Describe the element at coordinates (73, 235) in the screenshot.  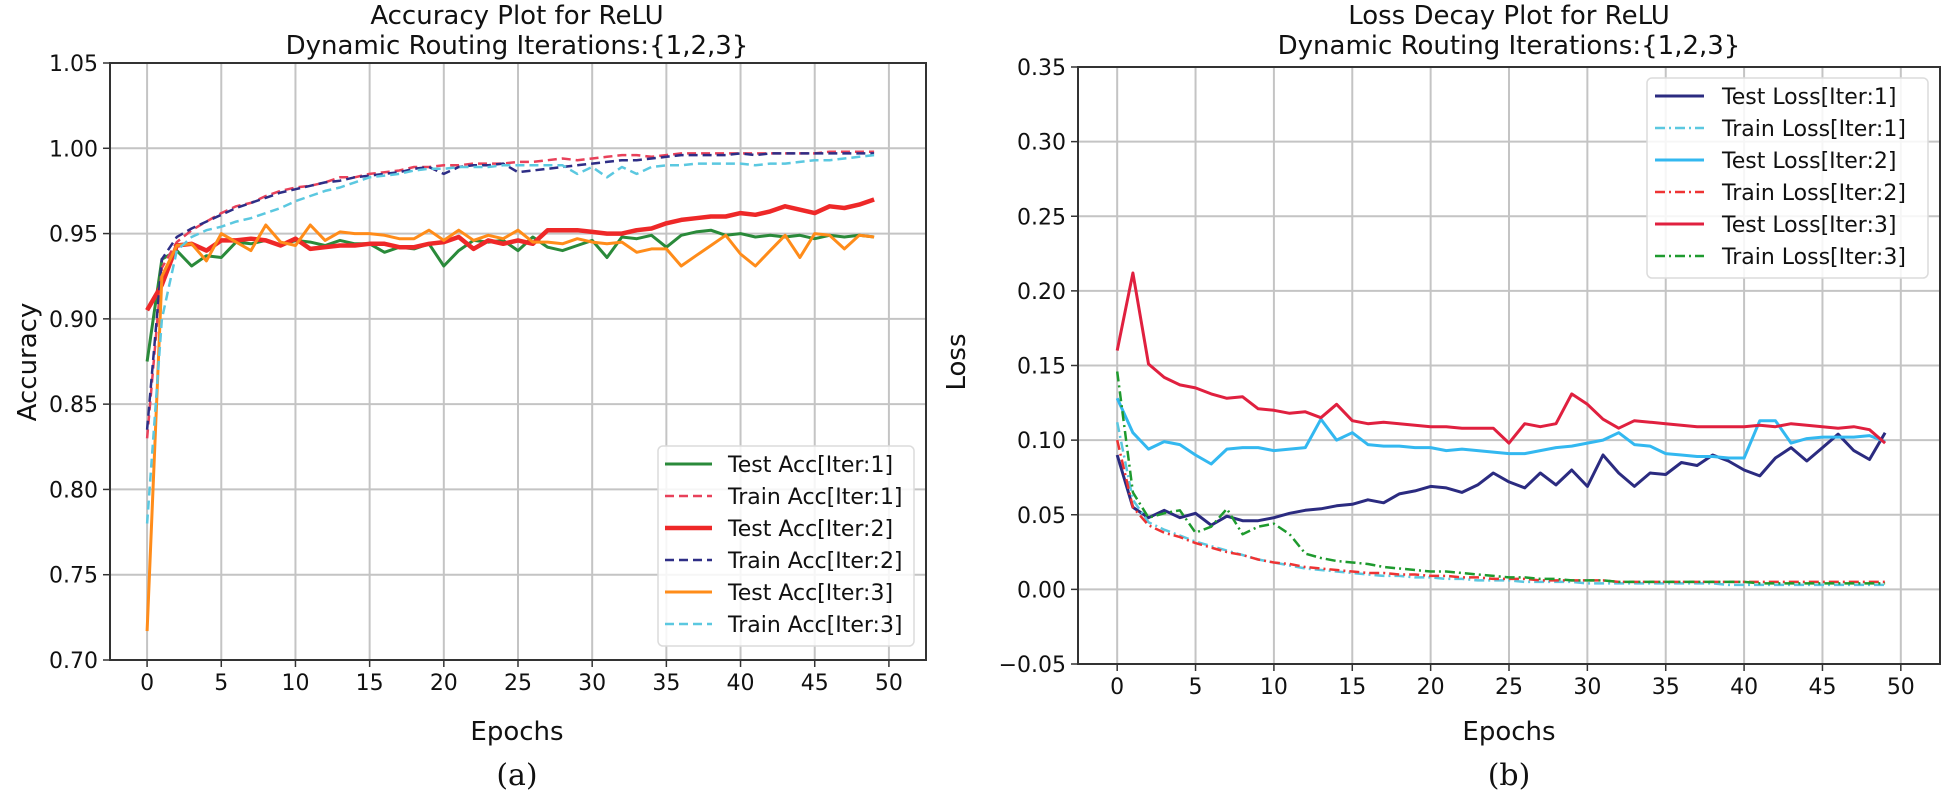
I see `y-tick-label: 0.95` at that location.